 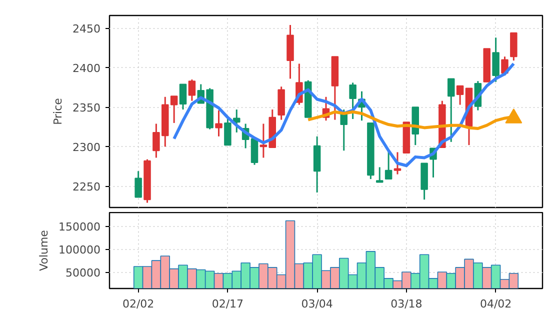 I want to click on y-tick-label: 2300, so click(x=86, y=147).